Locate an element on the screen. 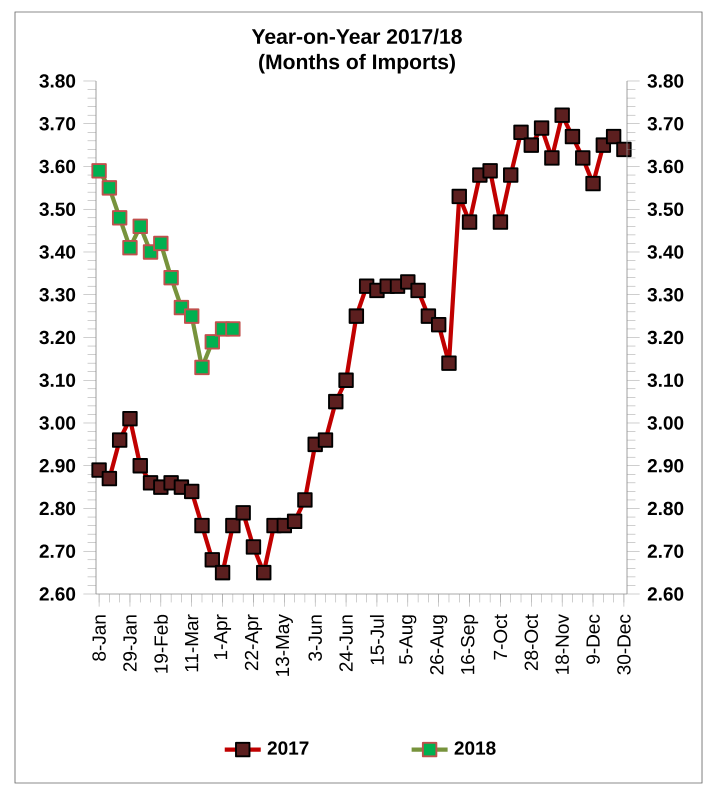 The height and width of the screenshot is (792, 714). y2-tick-label: 3.80 is located at coordinates (57, 81).